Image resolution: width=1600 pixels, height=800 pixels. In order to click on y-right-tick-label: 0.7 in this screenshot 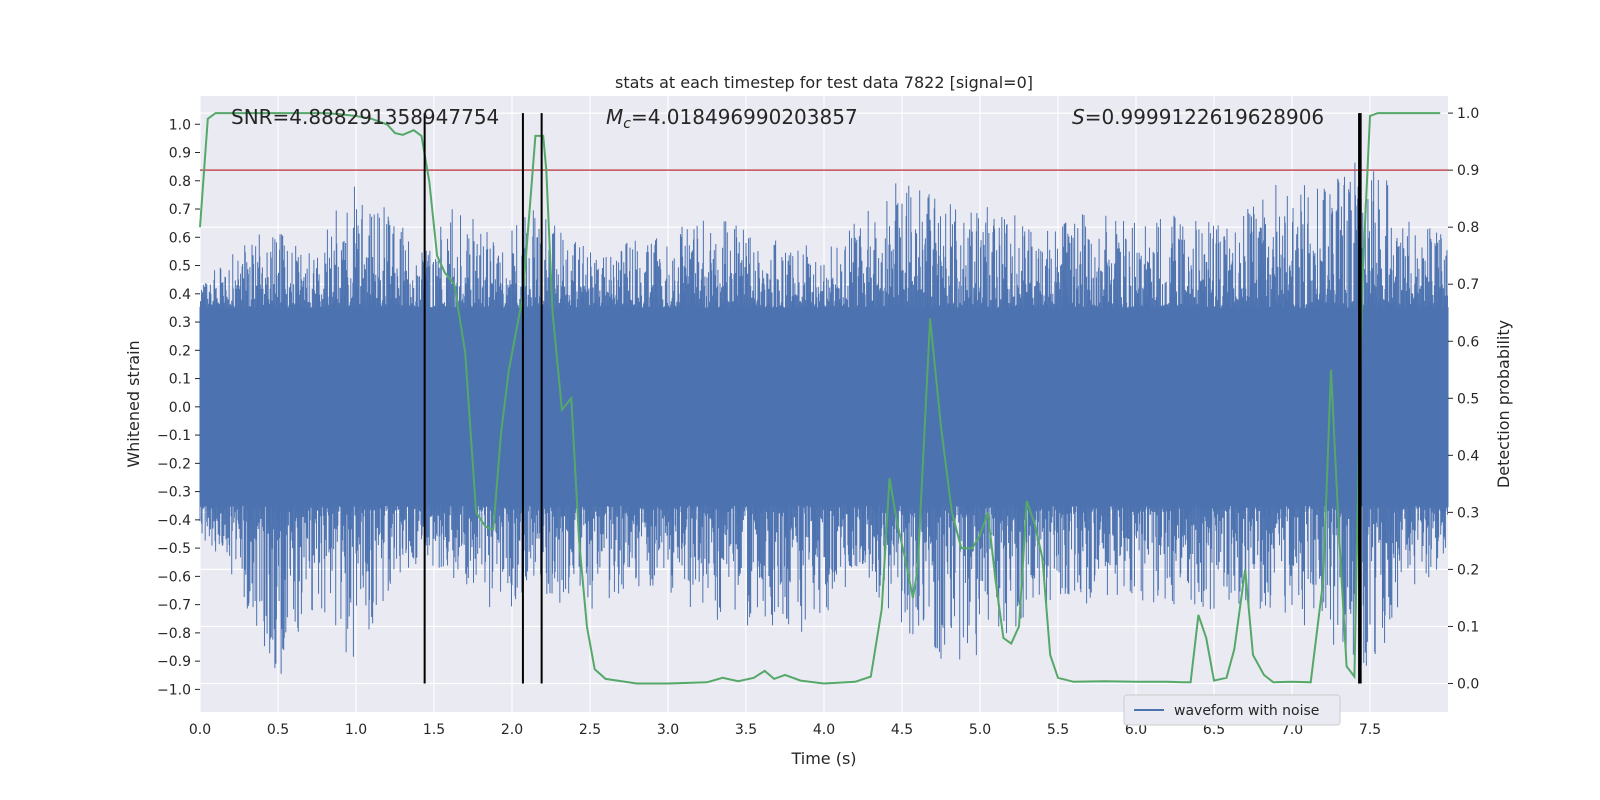, I will do `click(1468, 285)`.